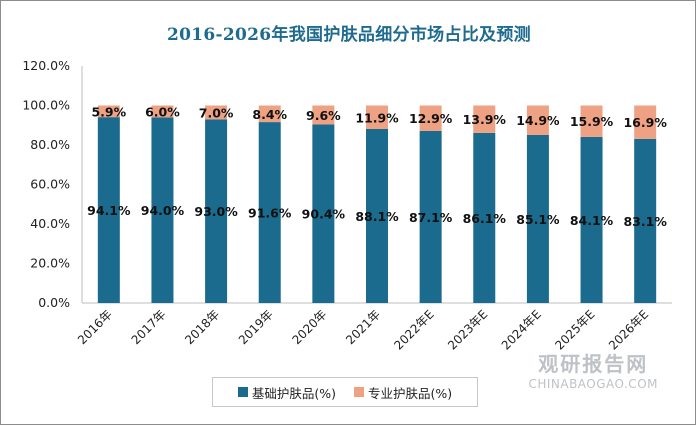  I want to click on x-tick-label: 2024年E, so click(521, 329).